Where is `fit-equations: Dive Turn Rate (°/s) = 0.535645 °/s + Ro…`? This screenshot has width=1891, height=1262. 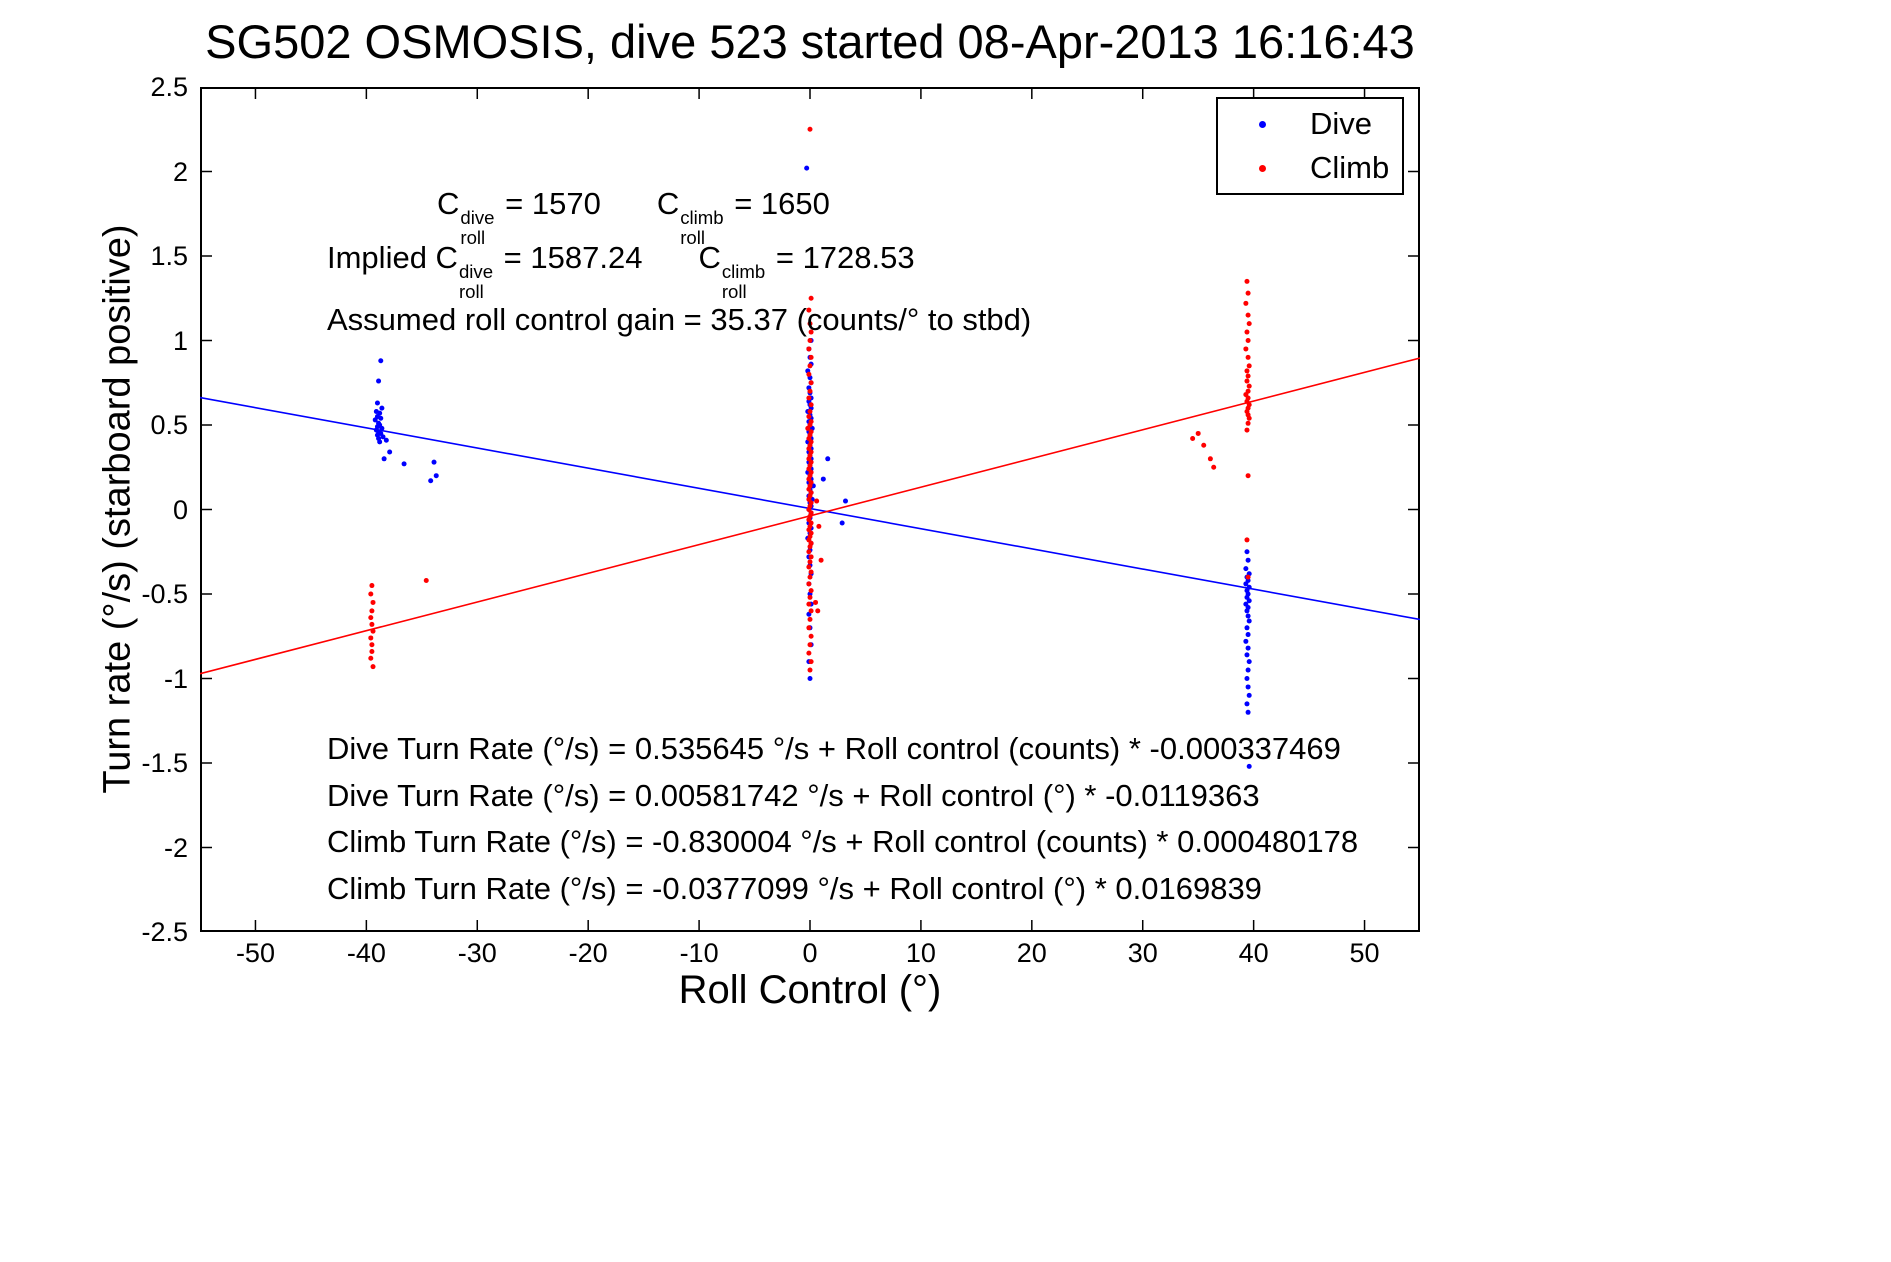
fit-equations: Dive Turn Rate (°/s) = 0.535645 °/s + Ro… is located at coordinates (842, 819).